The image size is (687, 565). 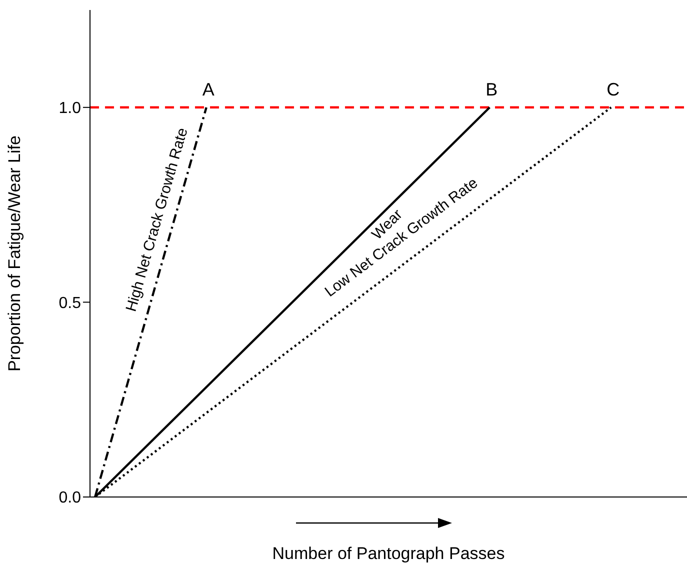 I want to click on y-tick-label: 1.0, so click(x=70, y=109).